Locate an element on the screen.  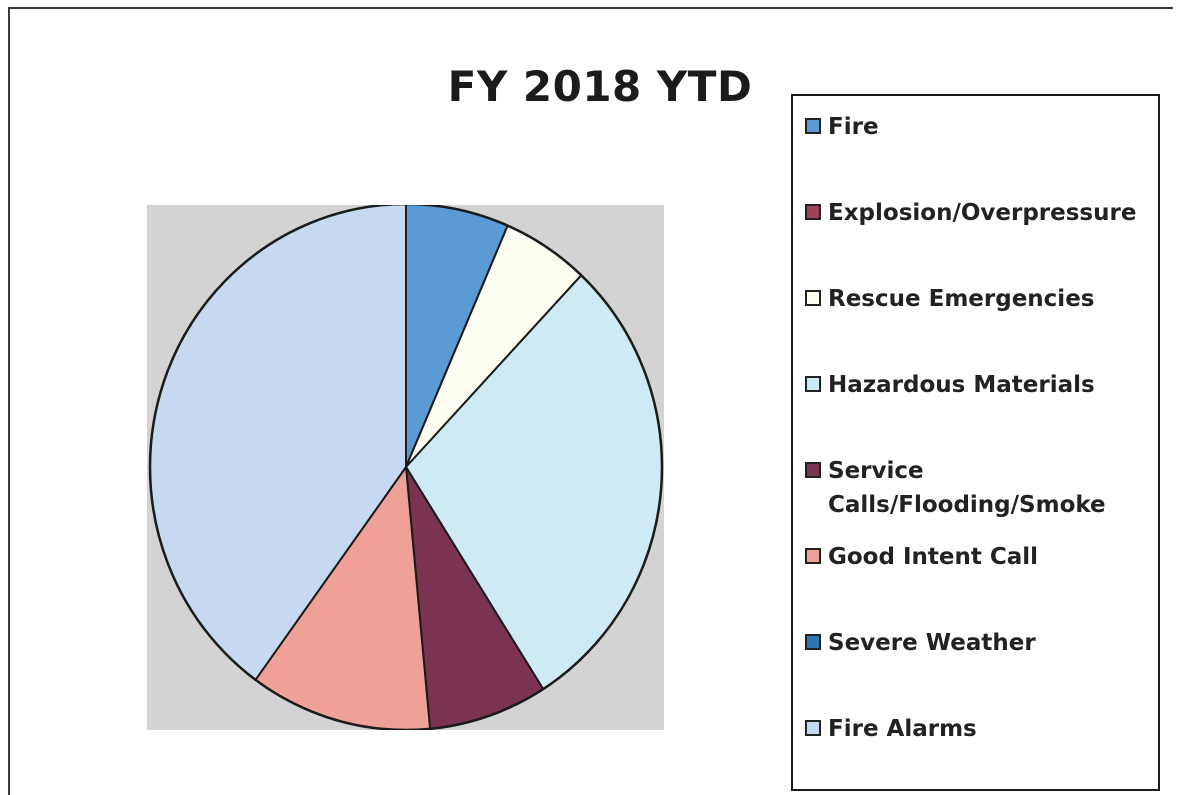
legend-label: Fire is located at coordinates (853, 127).